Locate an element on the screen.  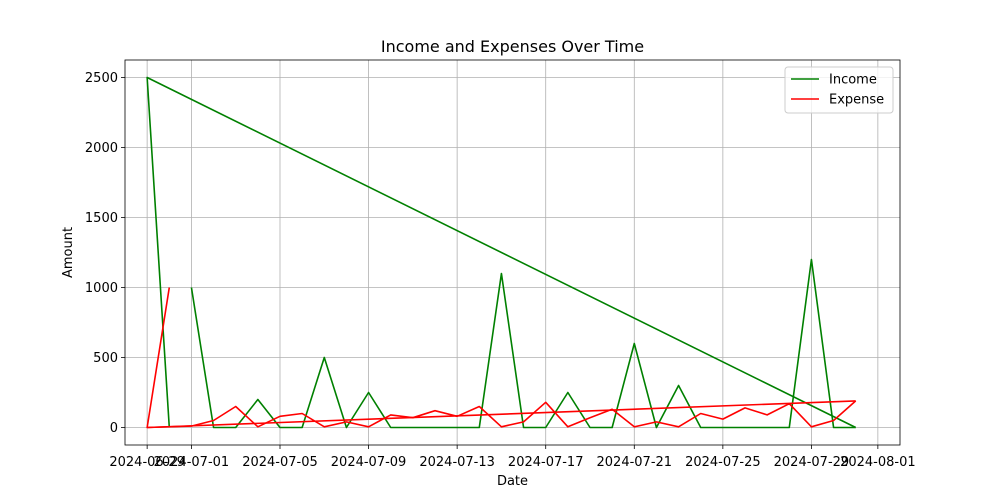
legend-label-income: Income is located at coordinates (853, 80).